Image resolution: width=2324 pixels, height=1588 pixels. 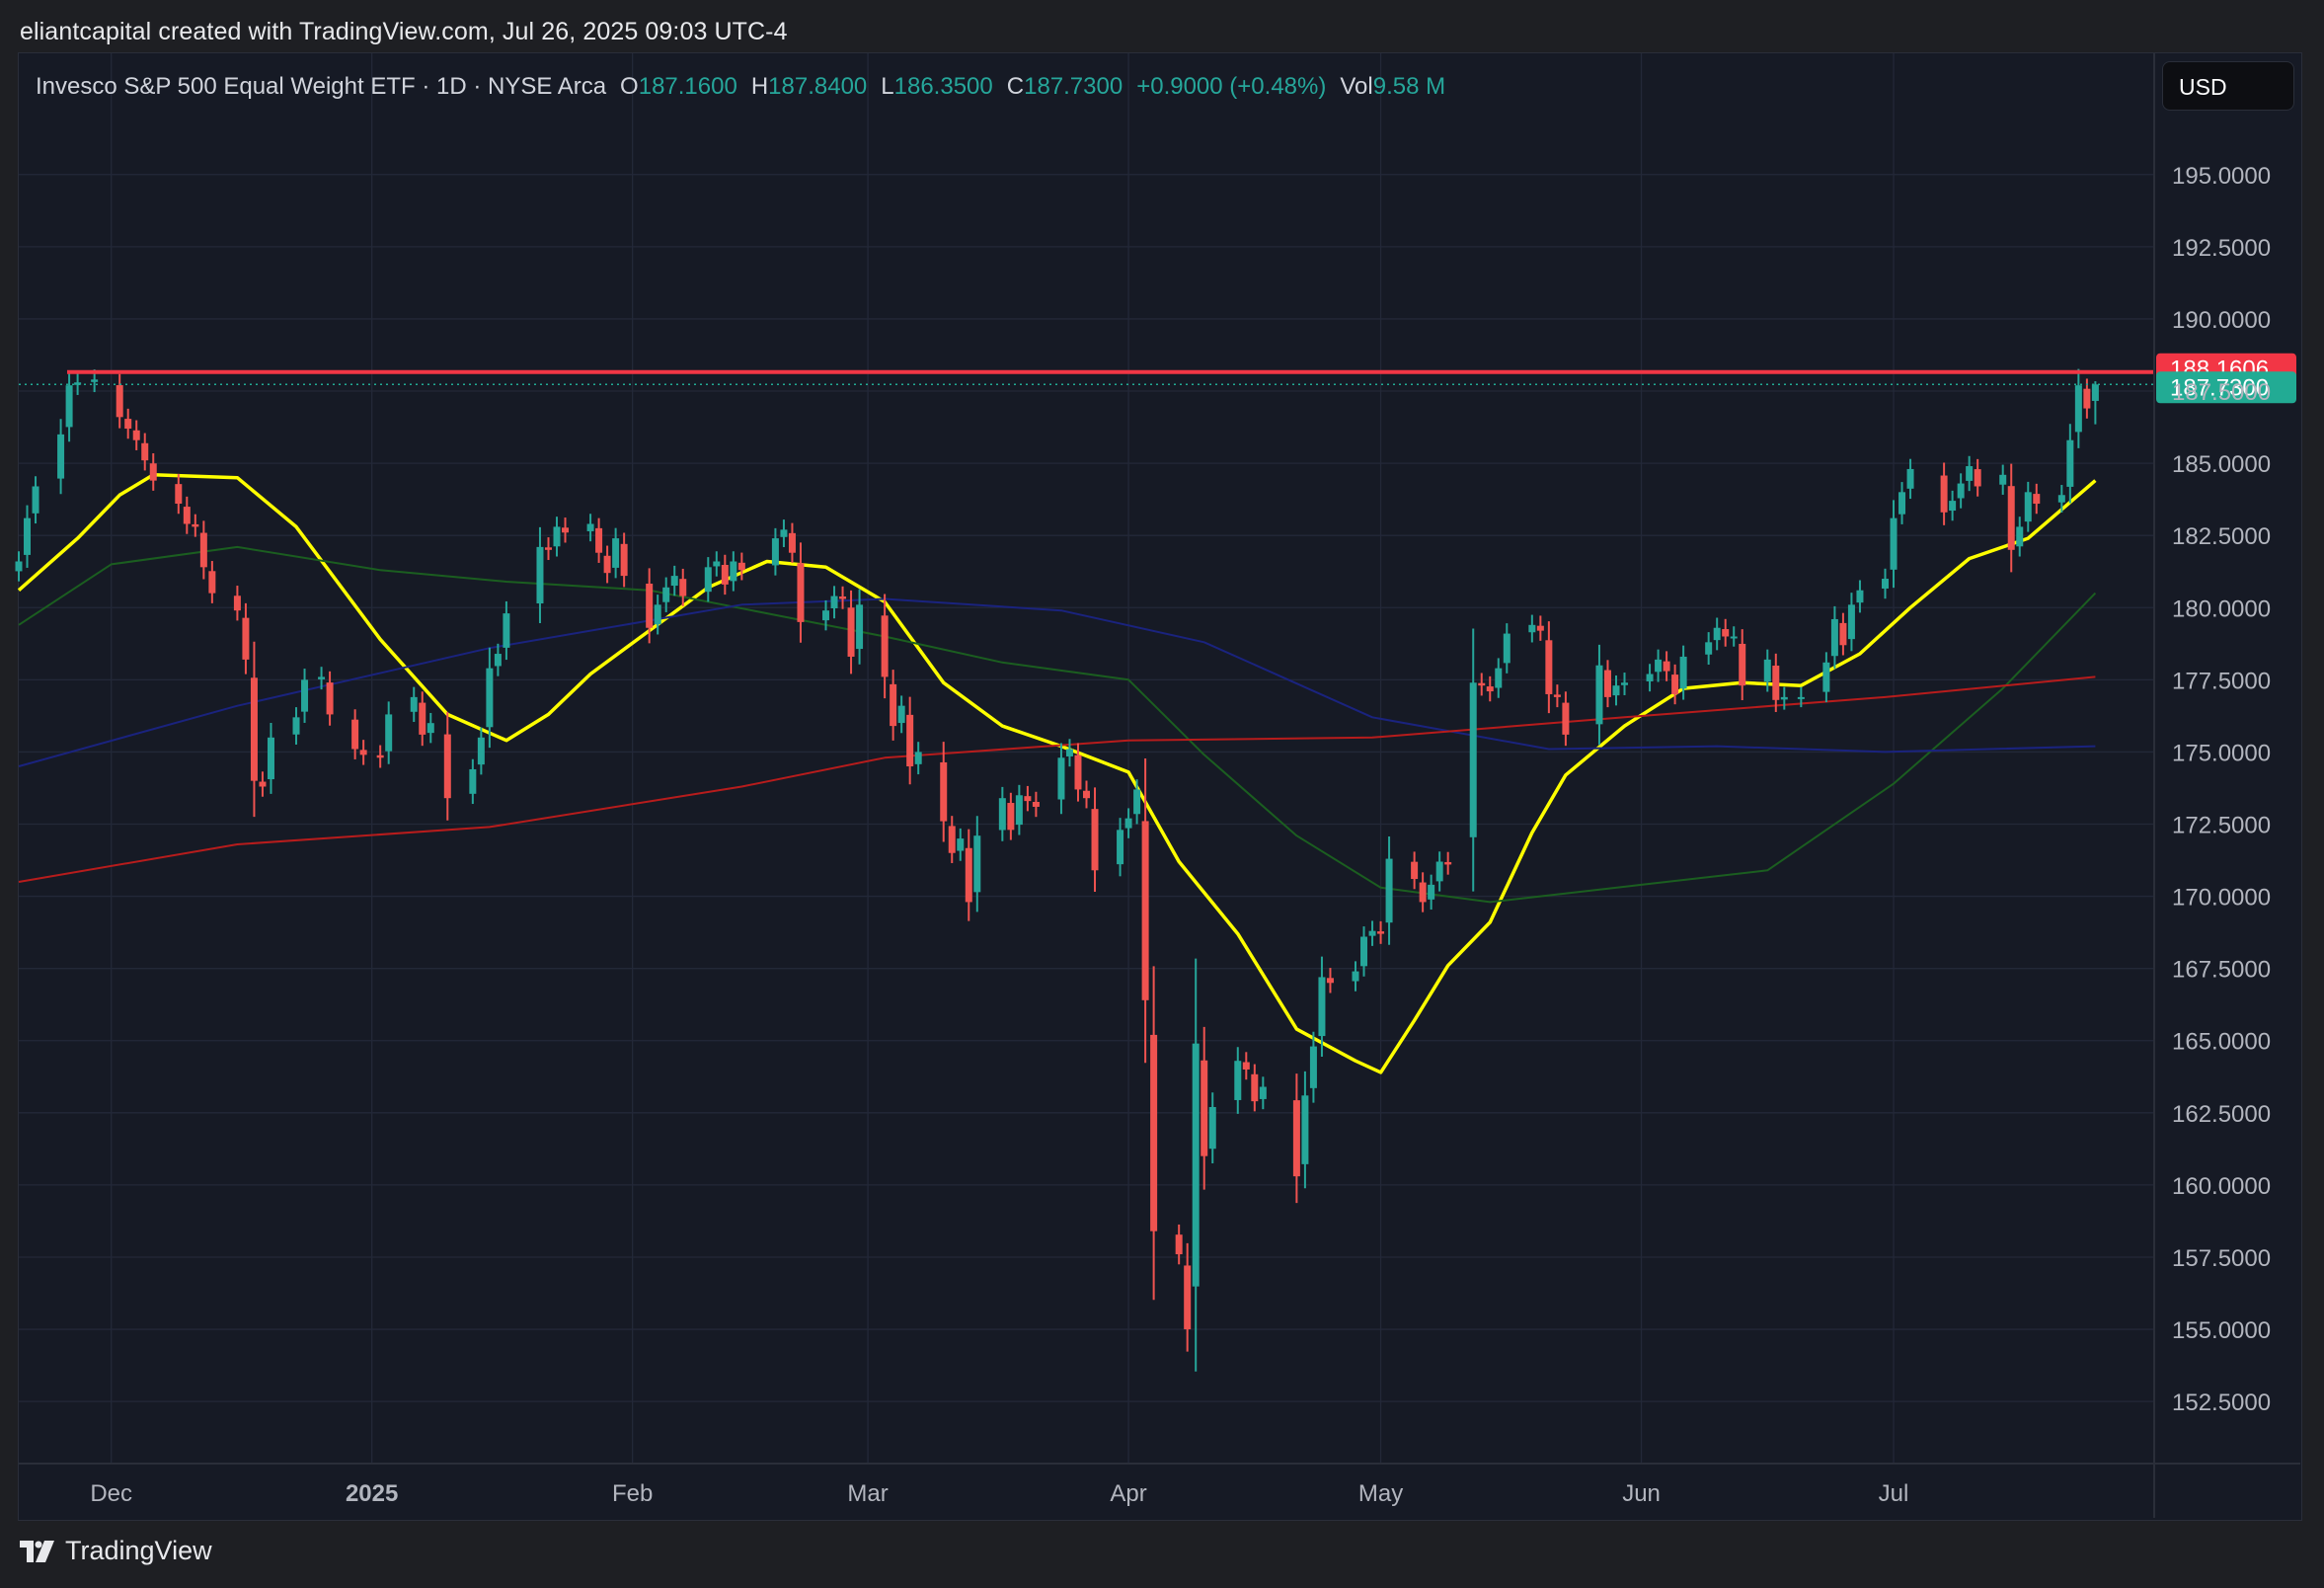 I want to click on y-tick-label: 177.5000, so click(x=2221, y=681).